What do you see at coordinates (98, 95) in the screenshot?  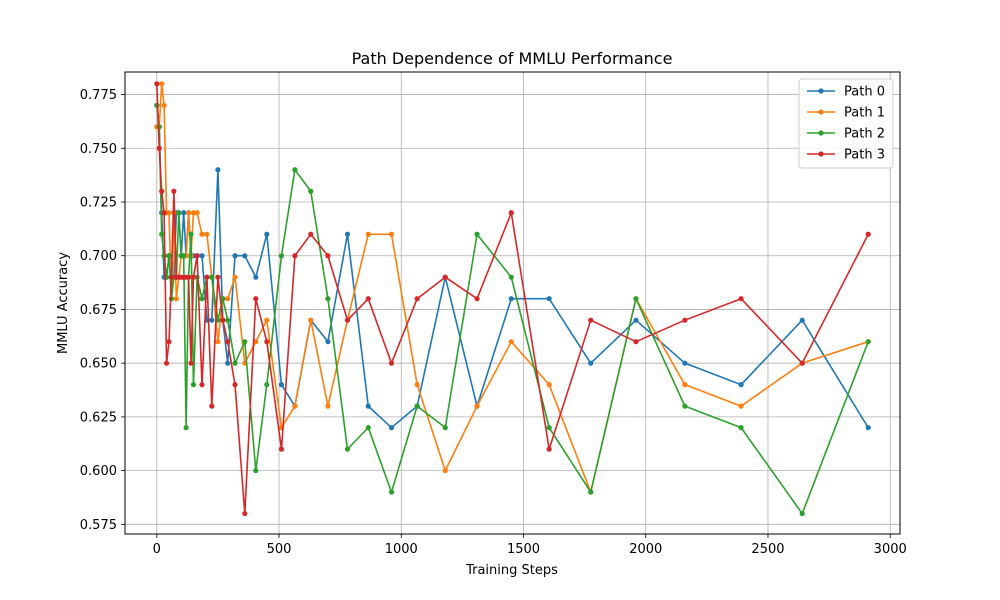 I see `y-tick-label: 0.775` at bounding box center [98, 95].